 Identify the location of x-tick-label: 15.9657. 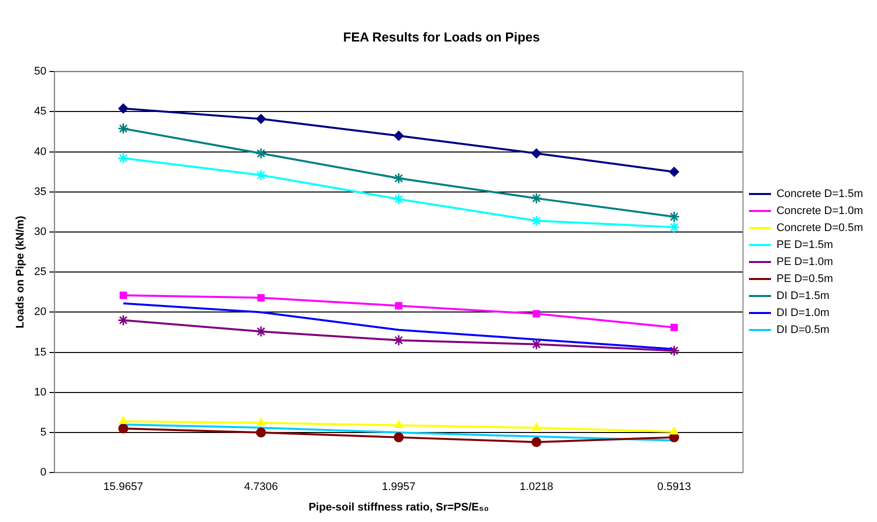
(123, 487).